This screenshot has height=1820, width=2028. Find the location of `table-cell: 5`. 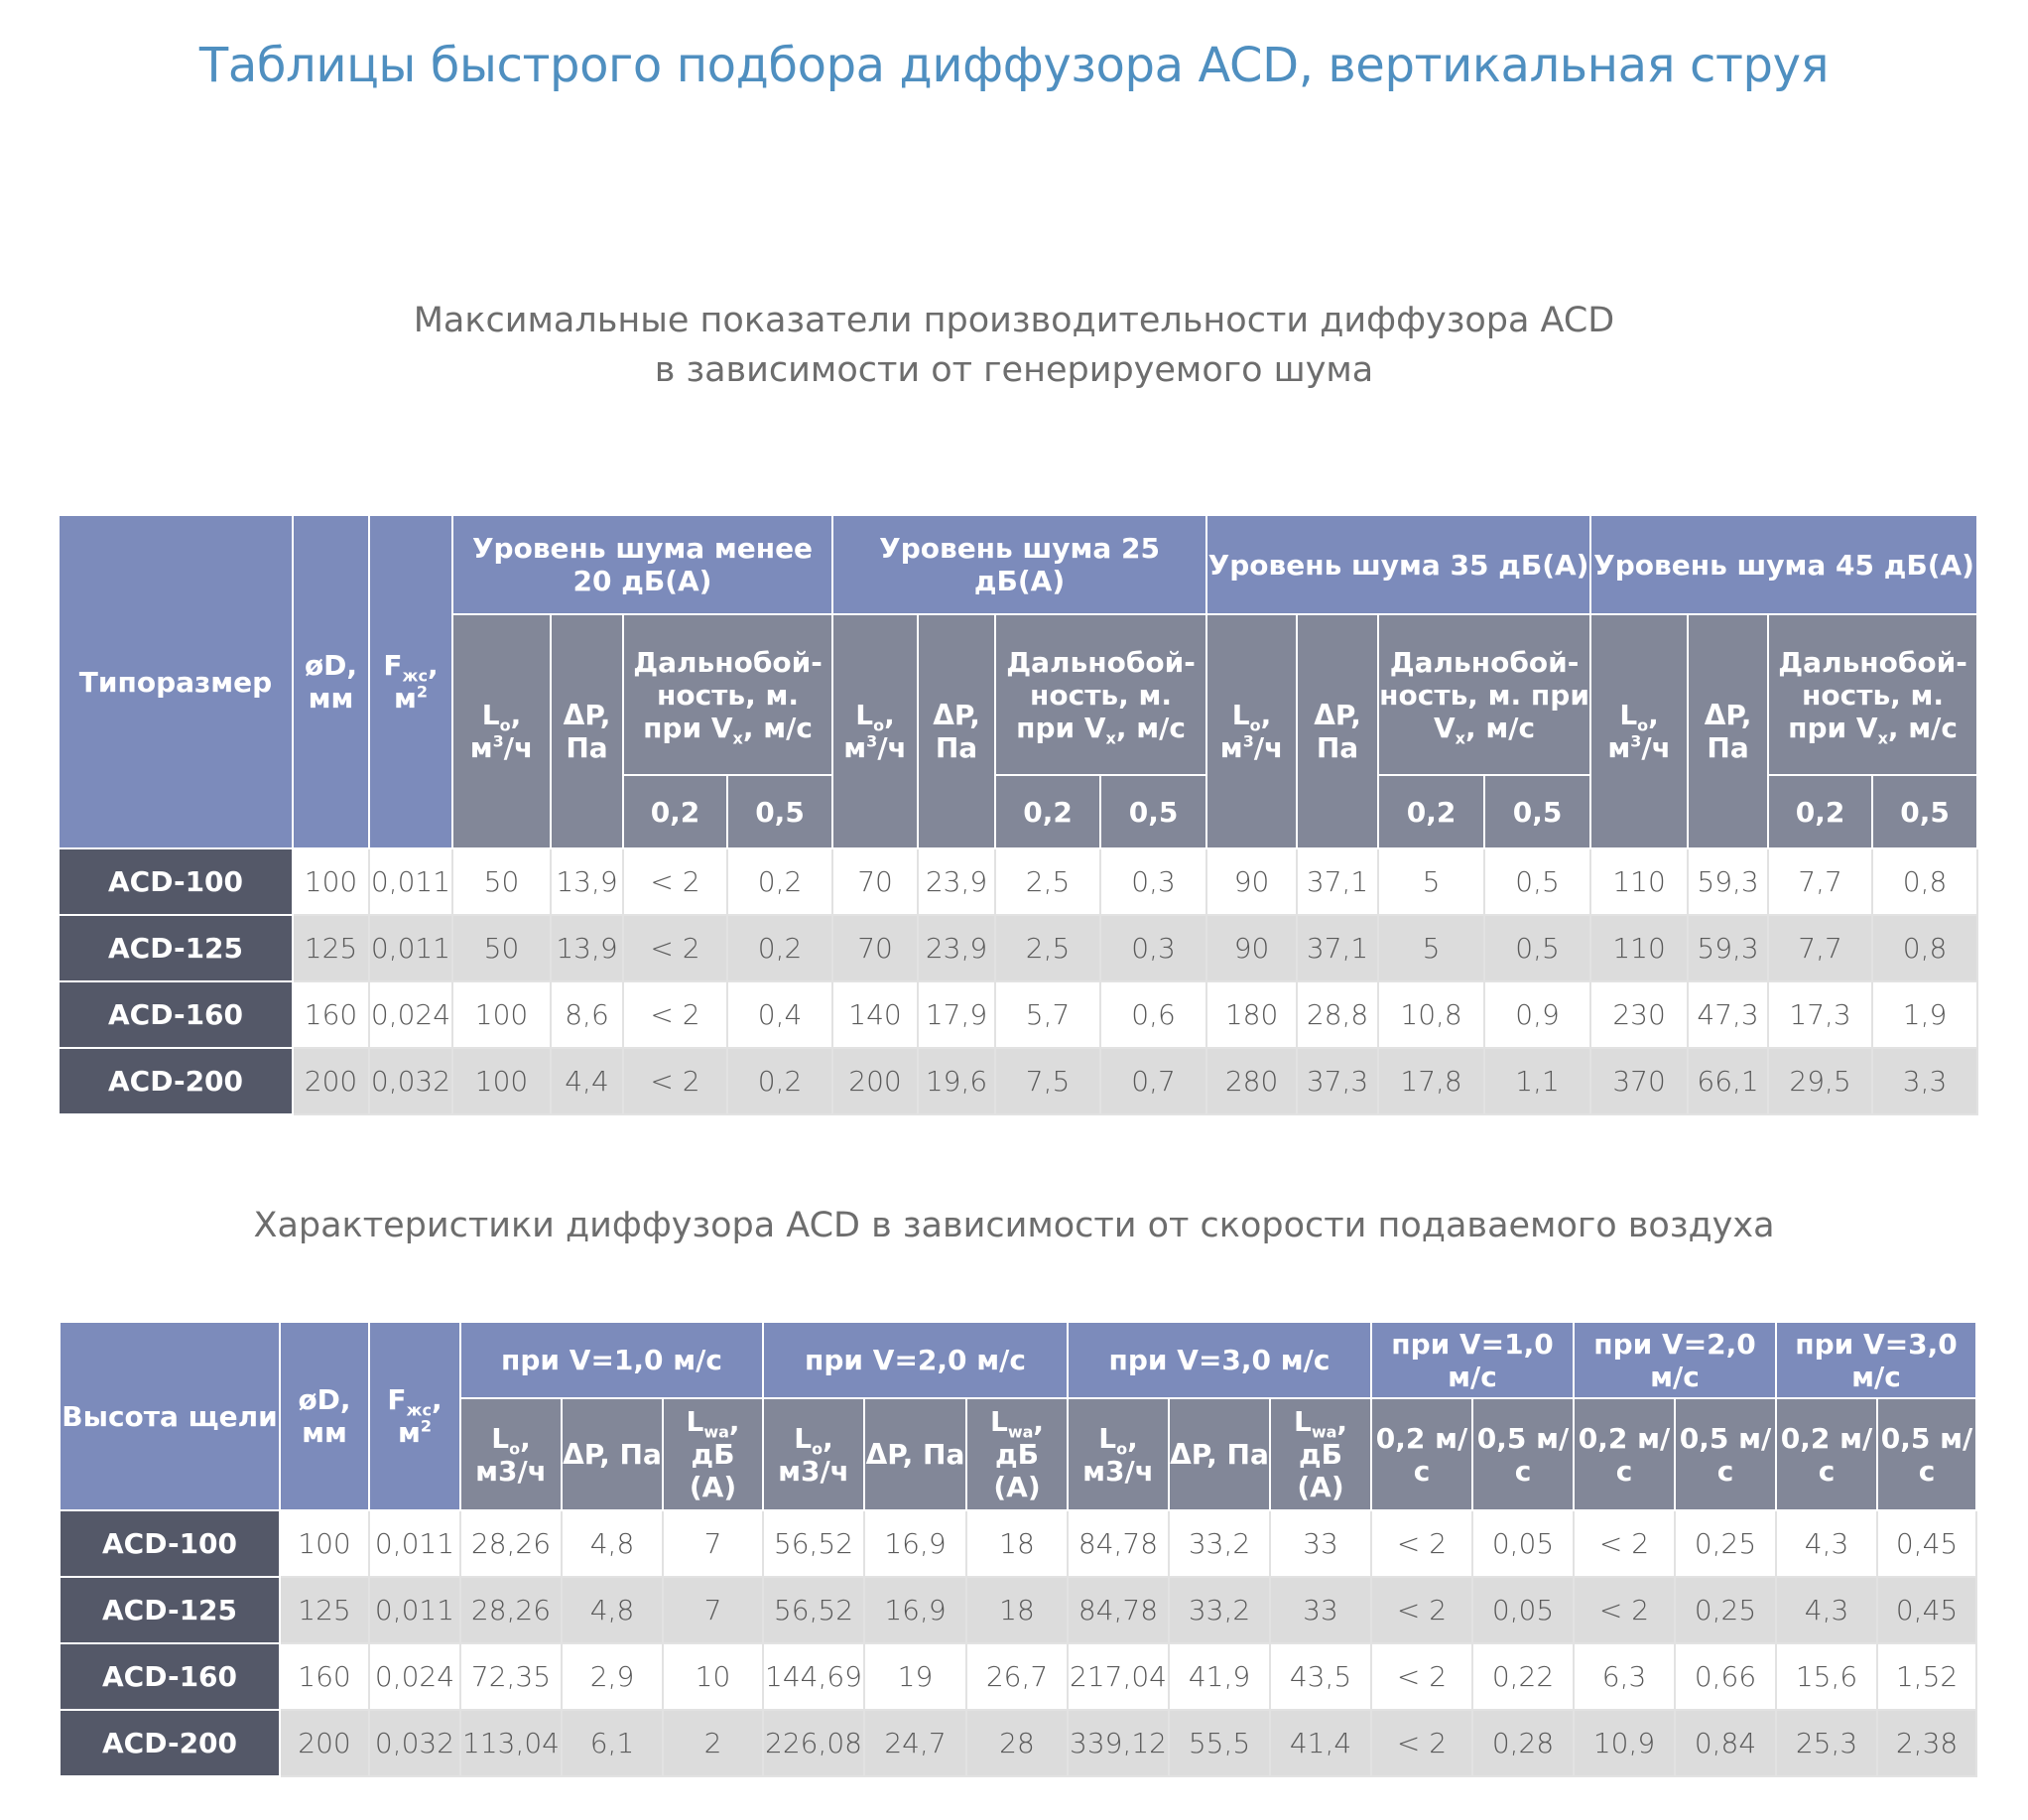

table-cell: 5 is located at coordinates (1432, 948).